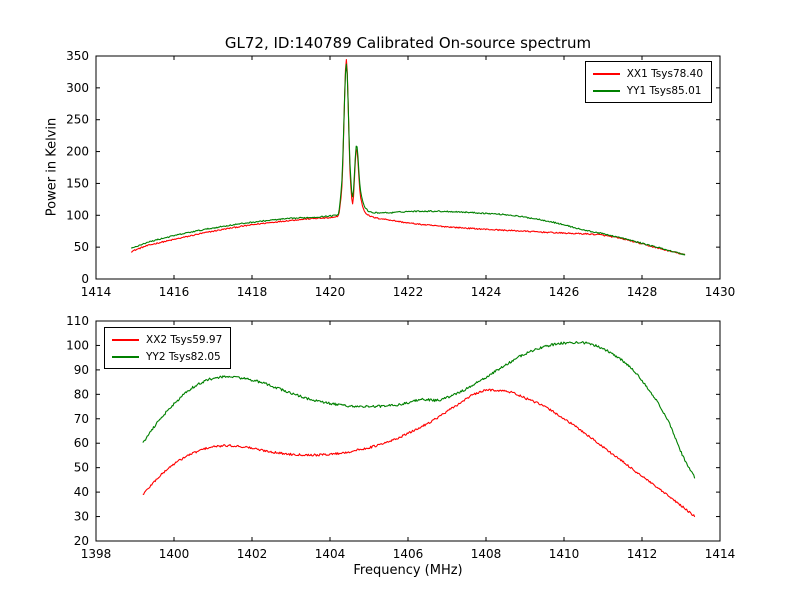 Image resolution: width=800 pixels, height=600 pixels. What do you see at coordinates (720, 292) in the screenshot?
I see `svg-text: 1430` at bounding box center [720, 292].